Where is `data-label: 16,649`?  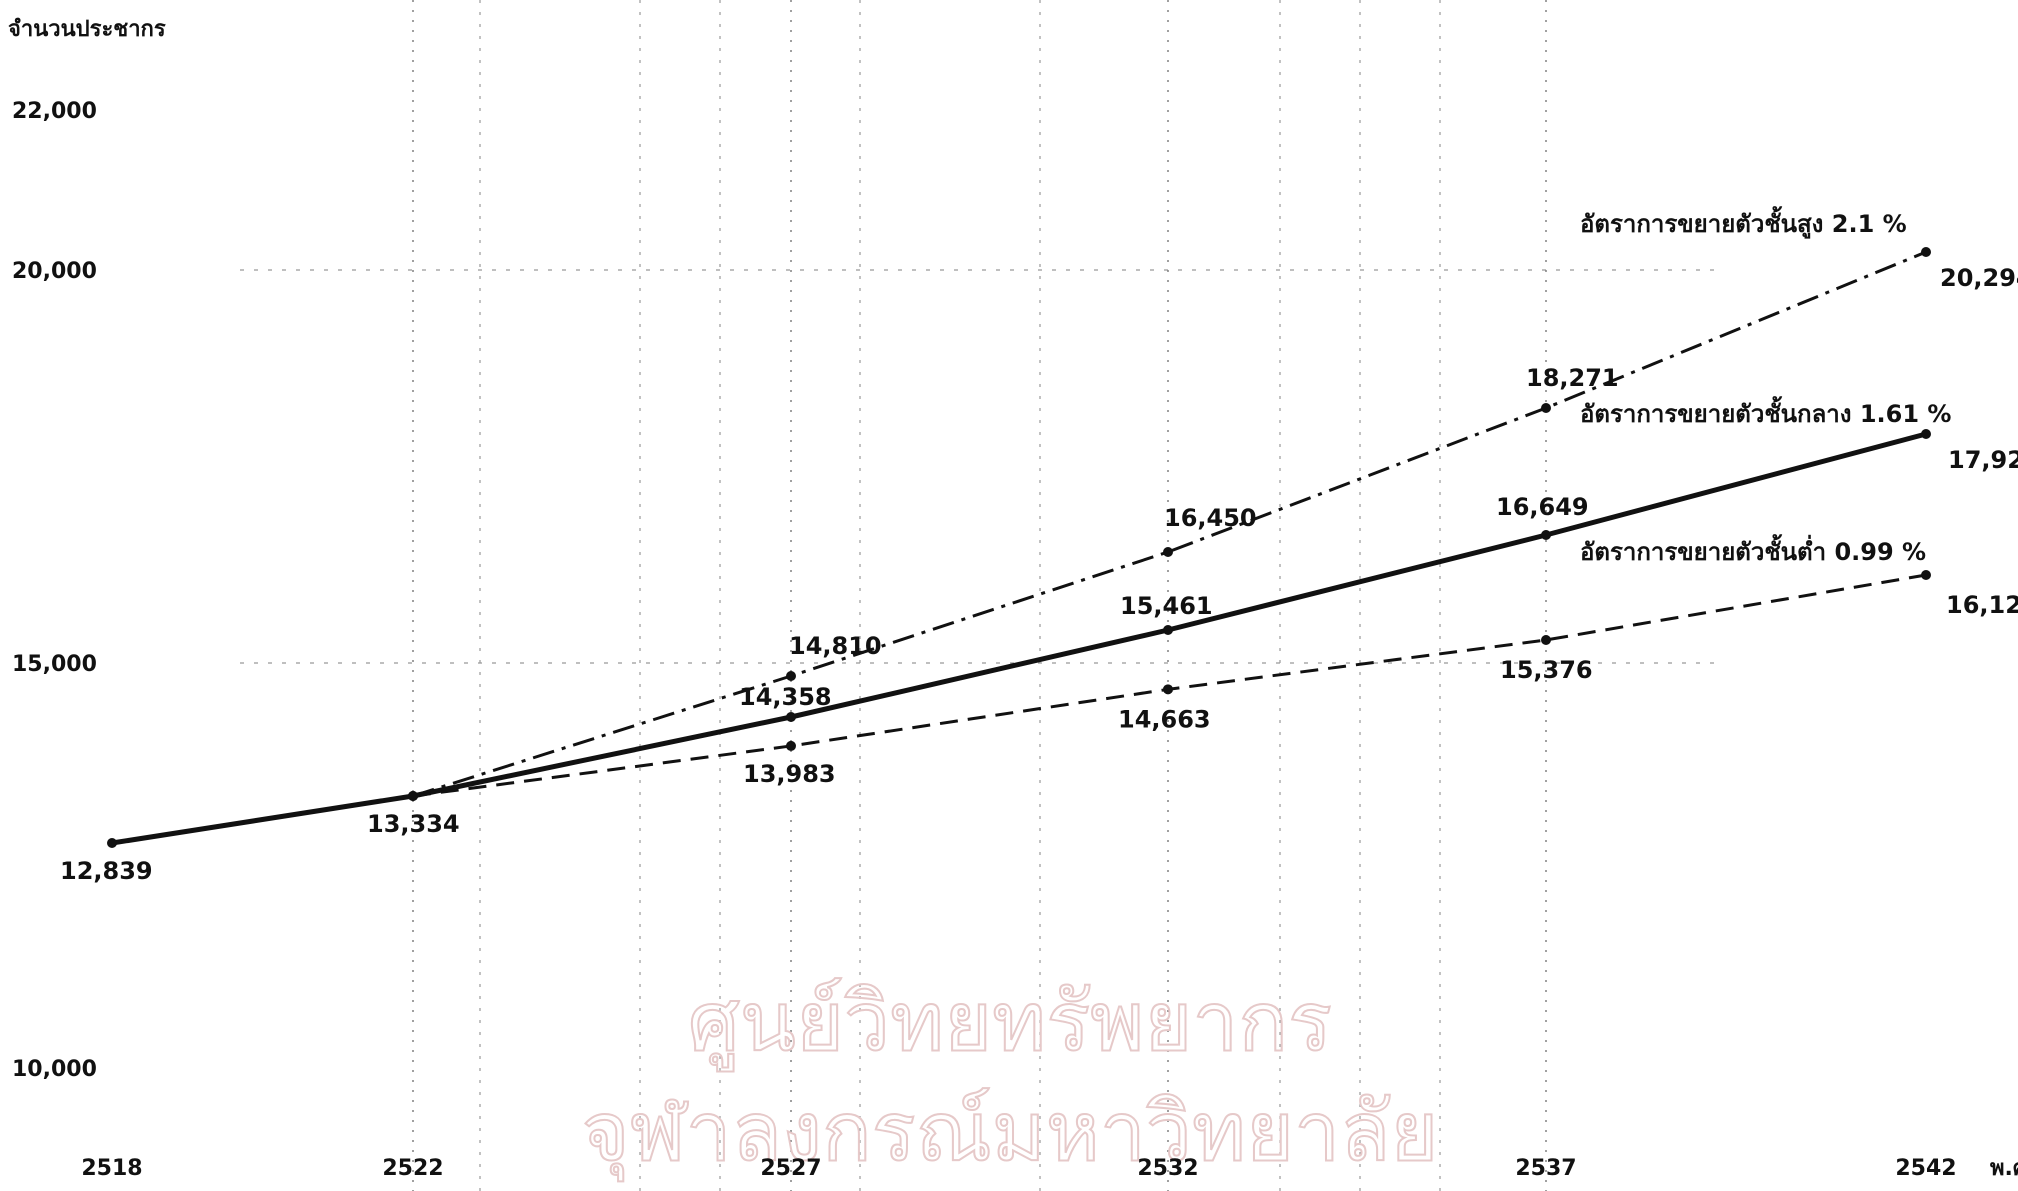
data-label: 16,649 is located at coordinates (1542, 507).